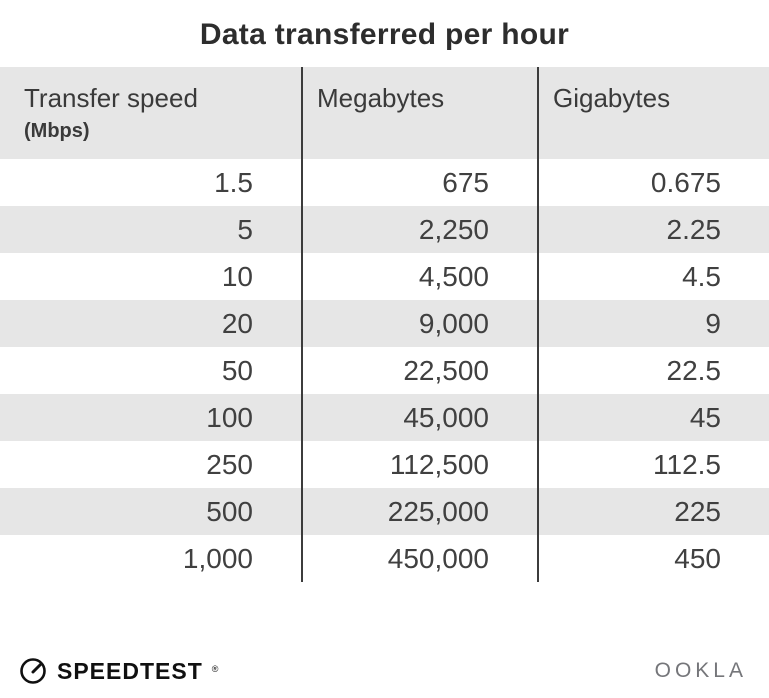  Describe the element at coordinates (419, 113) in the screenshot. I see `header-megabytes: Megabytes` at that location.